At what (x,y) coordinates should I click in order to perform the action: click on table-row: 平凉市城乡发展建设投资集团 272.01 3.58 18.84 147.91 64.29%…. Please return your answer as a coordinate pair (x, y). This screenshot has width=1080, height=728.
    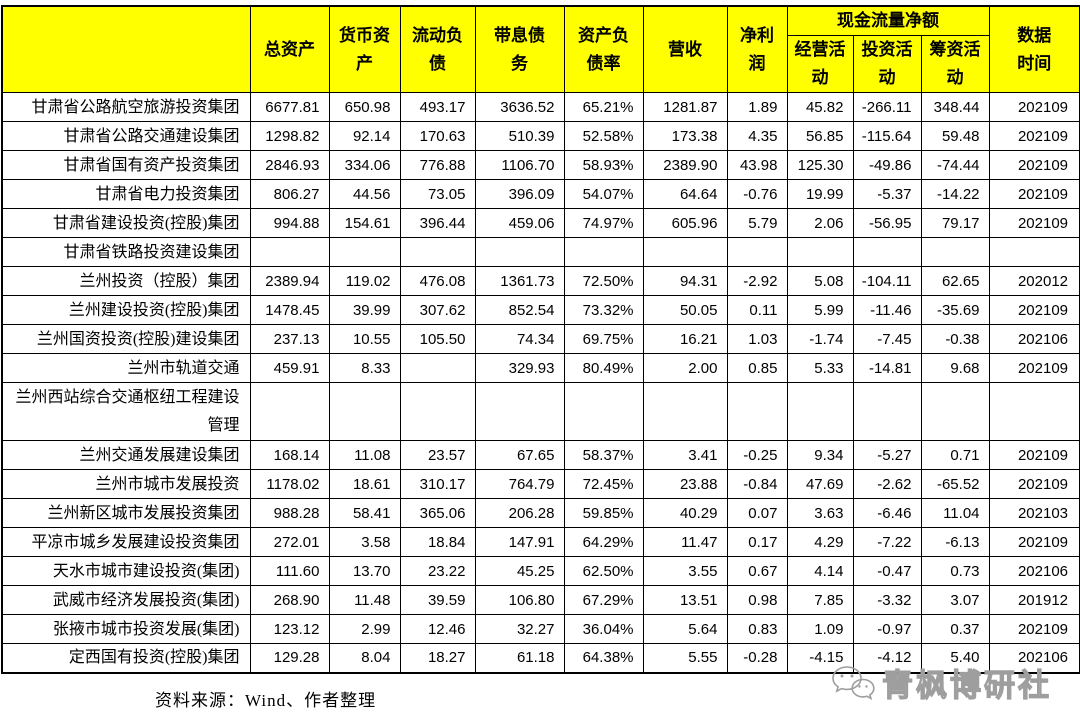
    Looking at the image, I should click on (540, 542).